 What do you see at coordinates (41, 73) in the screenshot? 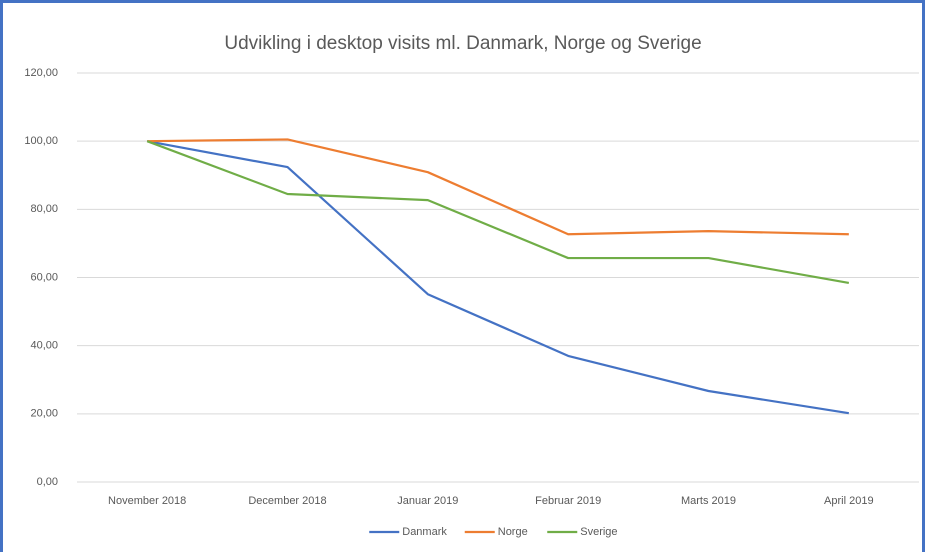
I see `y-tick-label: 120,00` at bounding box center [41, 73].